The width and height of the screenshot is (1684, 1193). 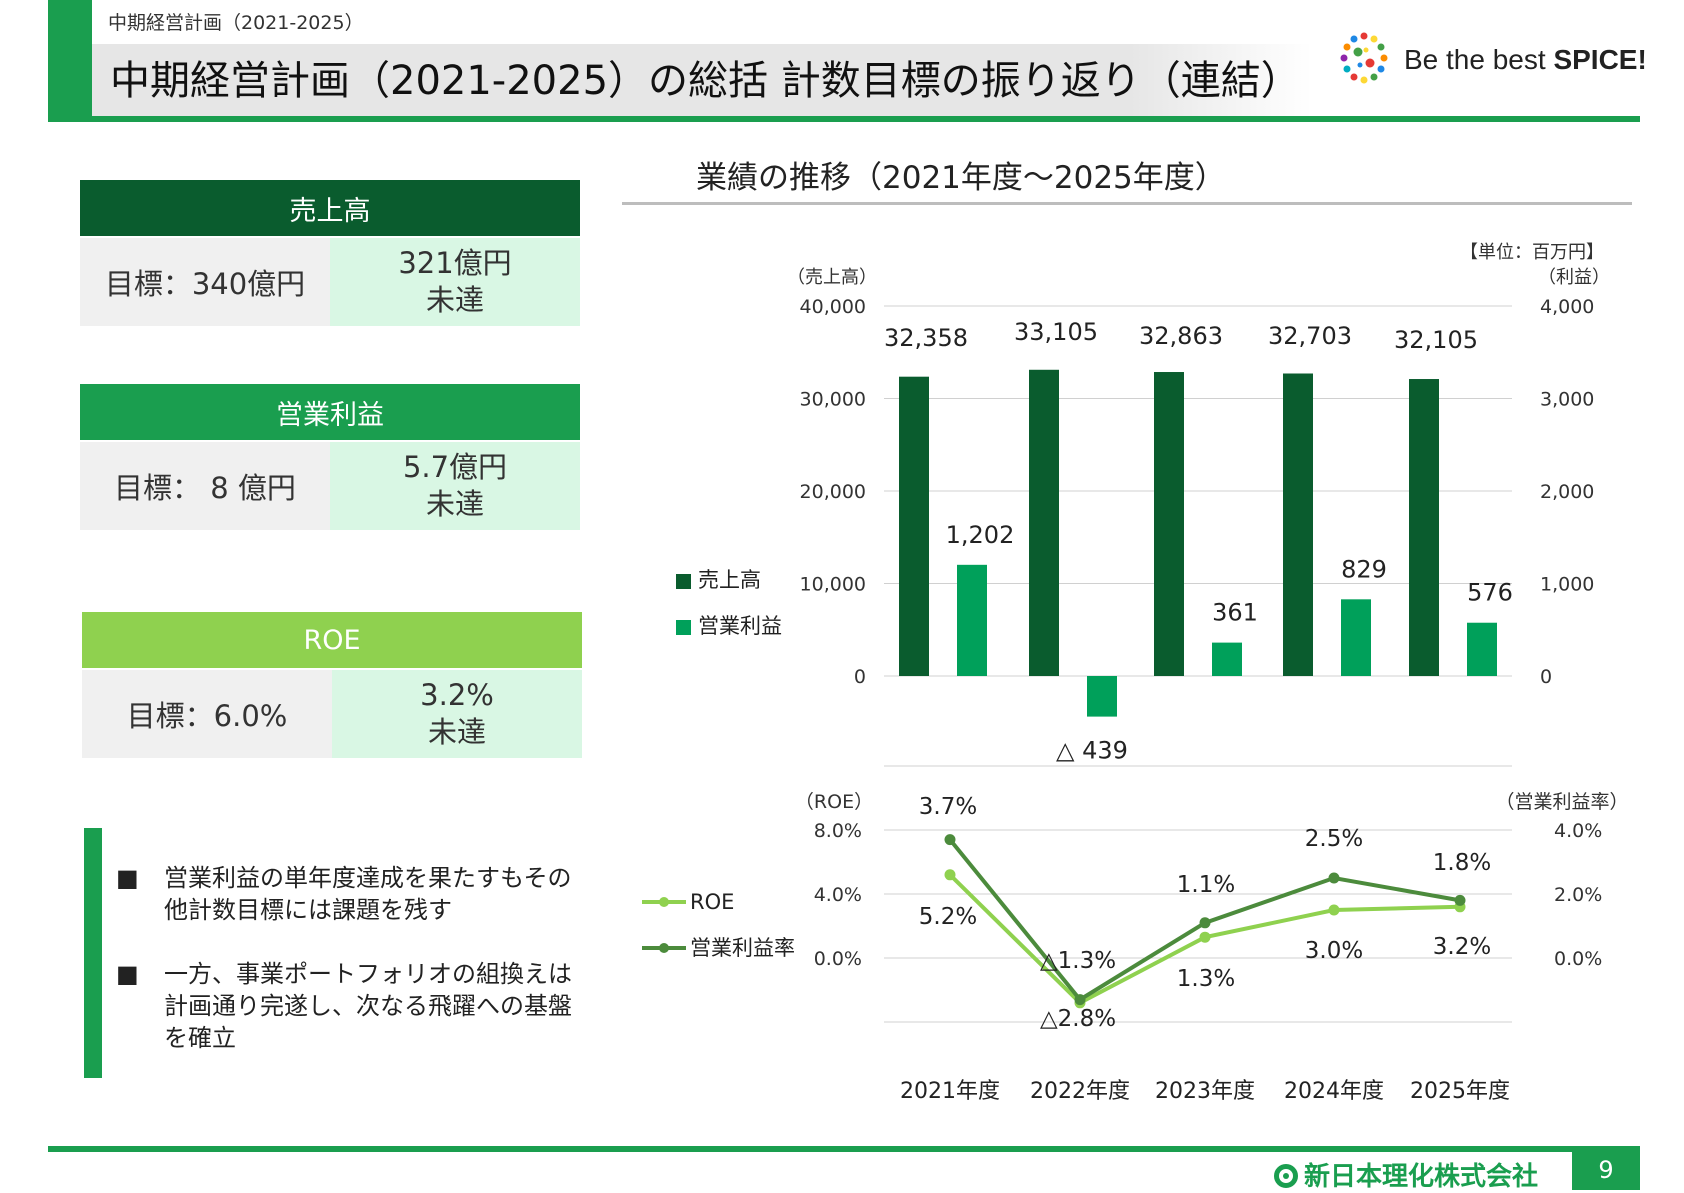 What do you see at coordinates (926, 338) in the screenshot?
I see `sales-data-label: 32,358` at bounding box center [926, 338].